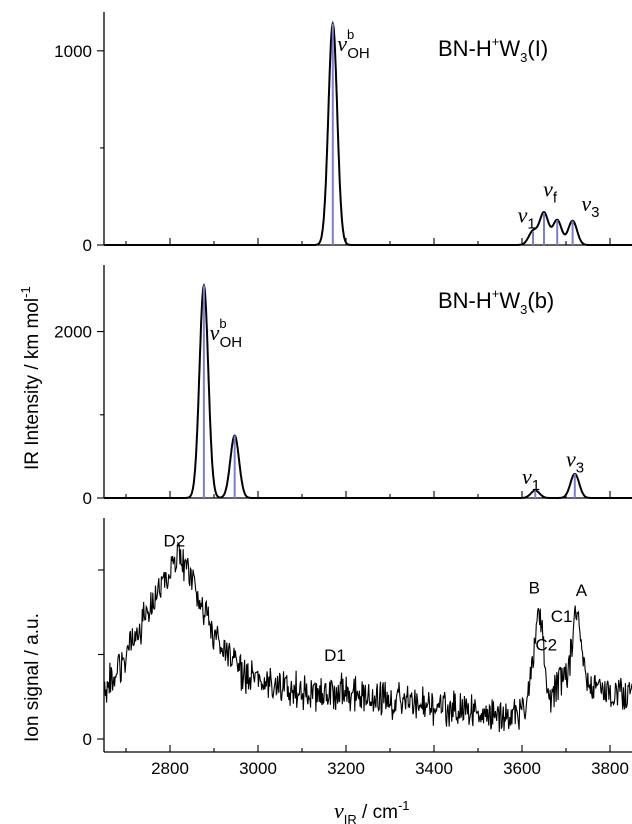 Image resolution: width=632 pixels, height=824 pixels. Describe the element at coordinates (582, 590) in the screenshot. I see `peak-annotation: A` at that location.